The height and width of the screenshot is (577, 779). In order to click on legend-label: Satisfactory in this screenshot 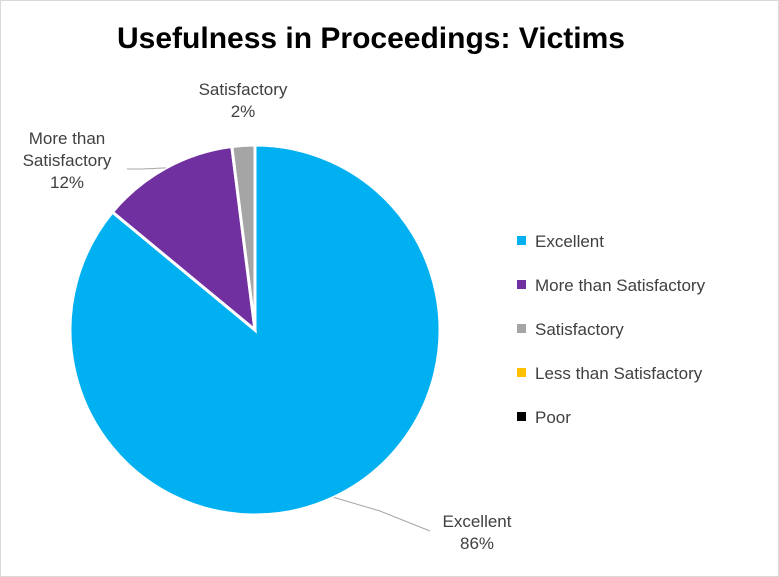, I will do `click(579, 329)`.